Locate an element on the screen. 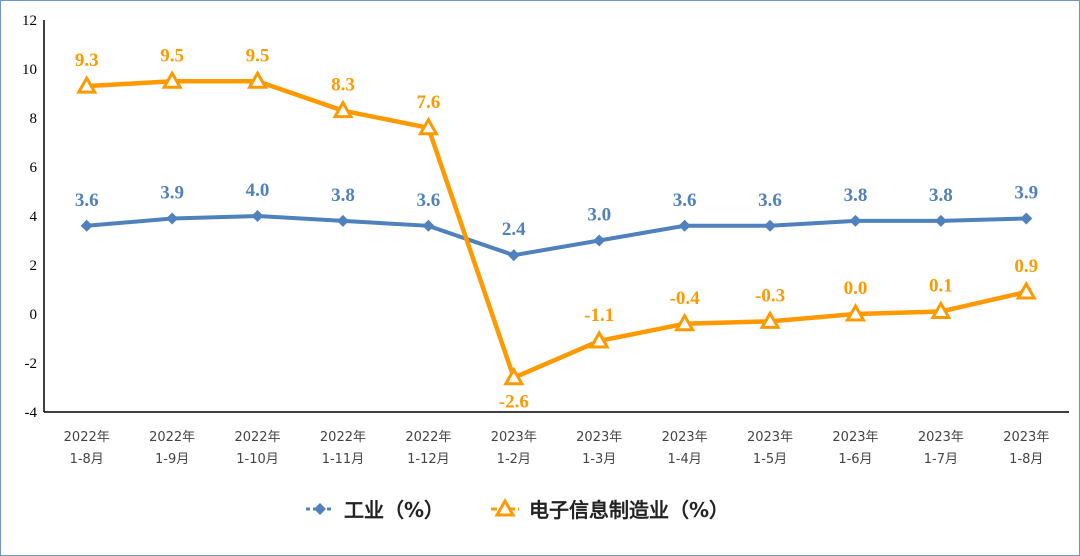 The height and width of the screenshot is (556, 1080). y-tick-label: -2 is located at coordinates (31, 364).